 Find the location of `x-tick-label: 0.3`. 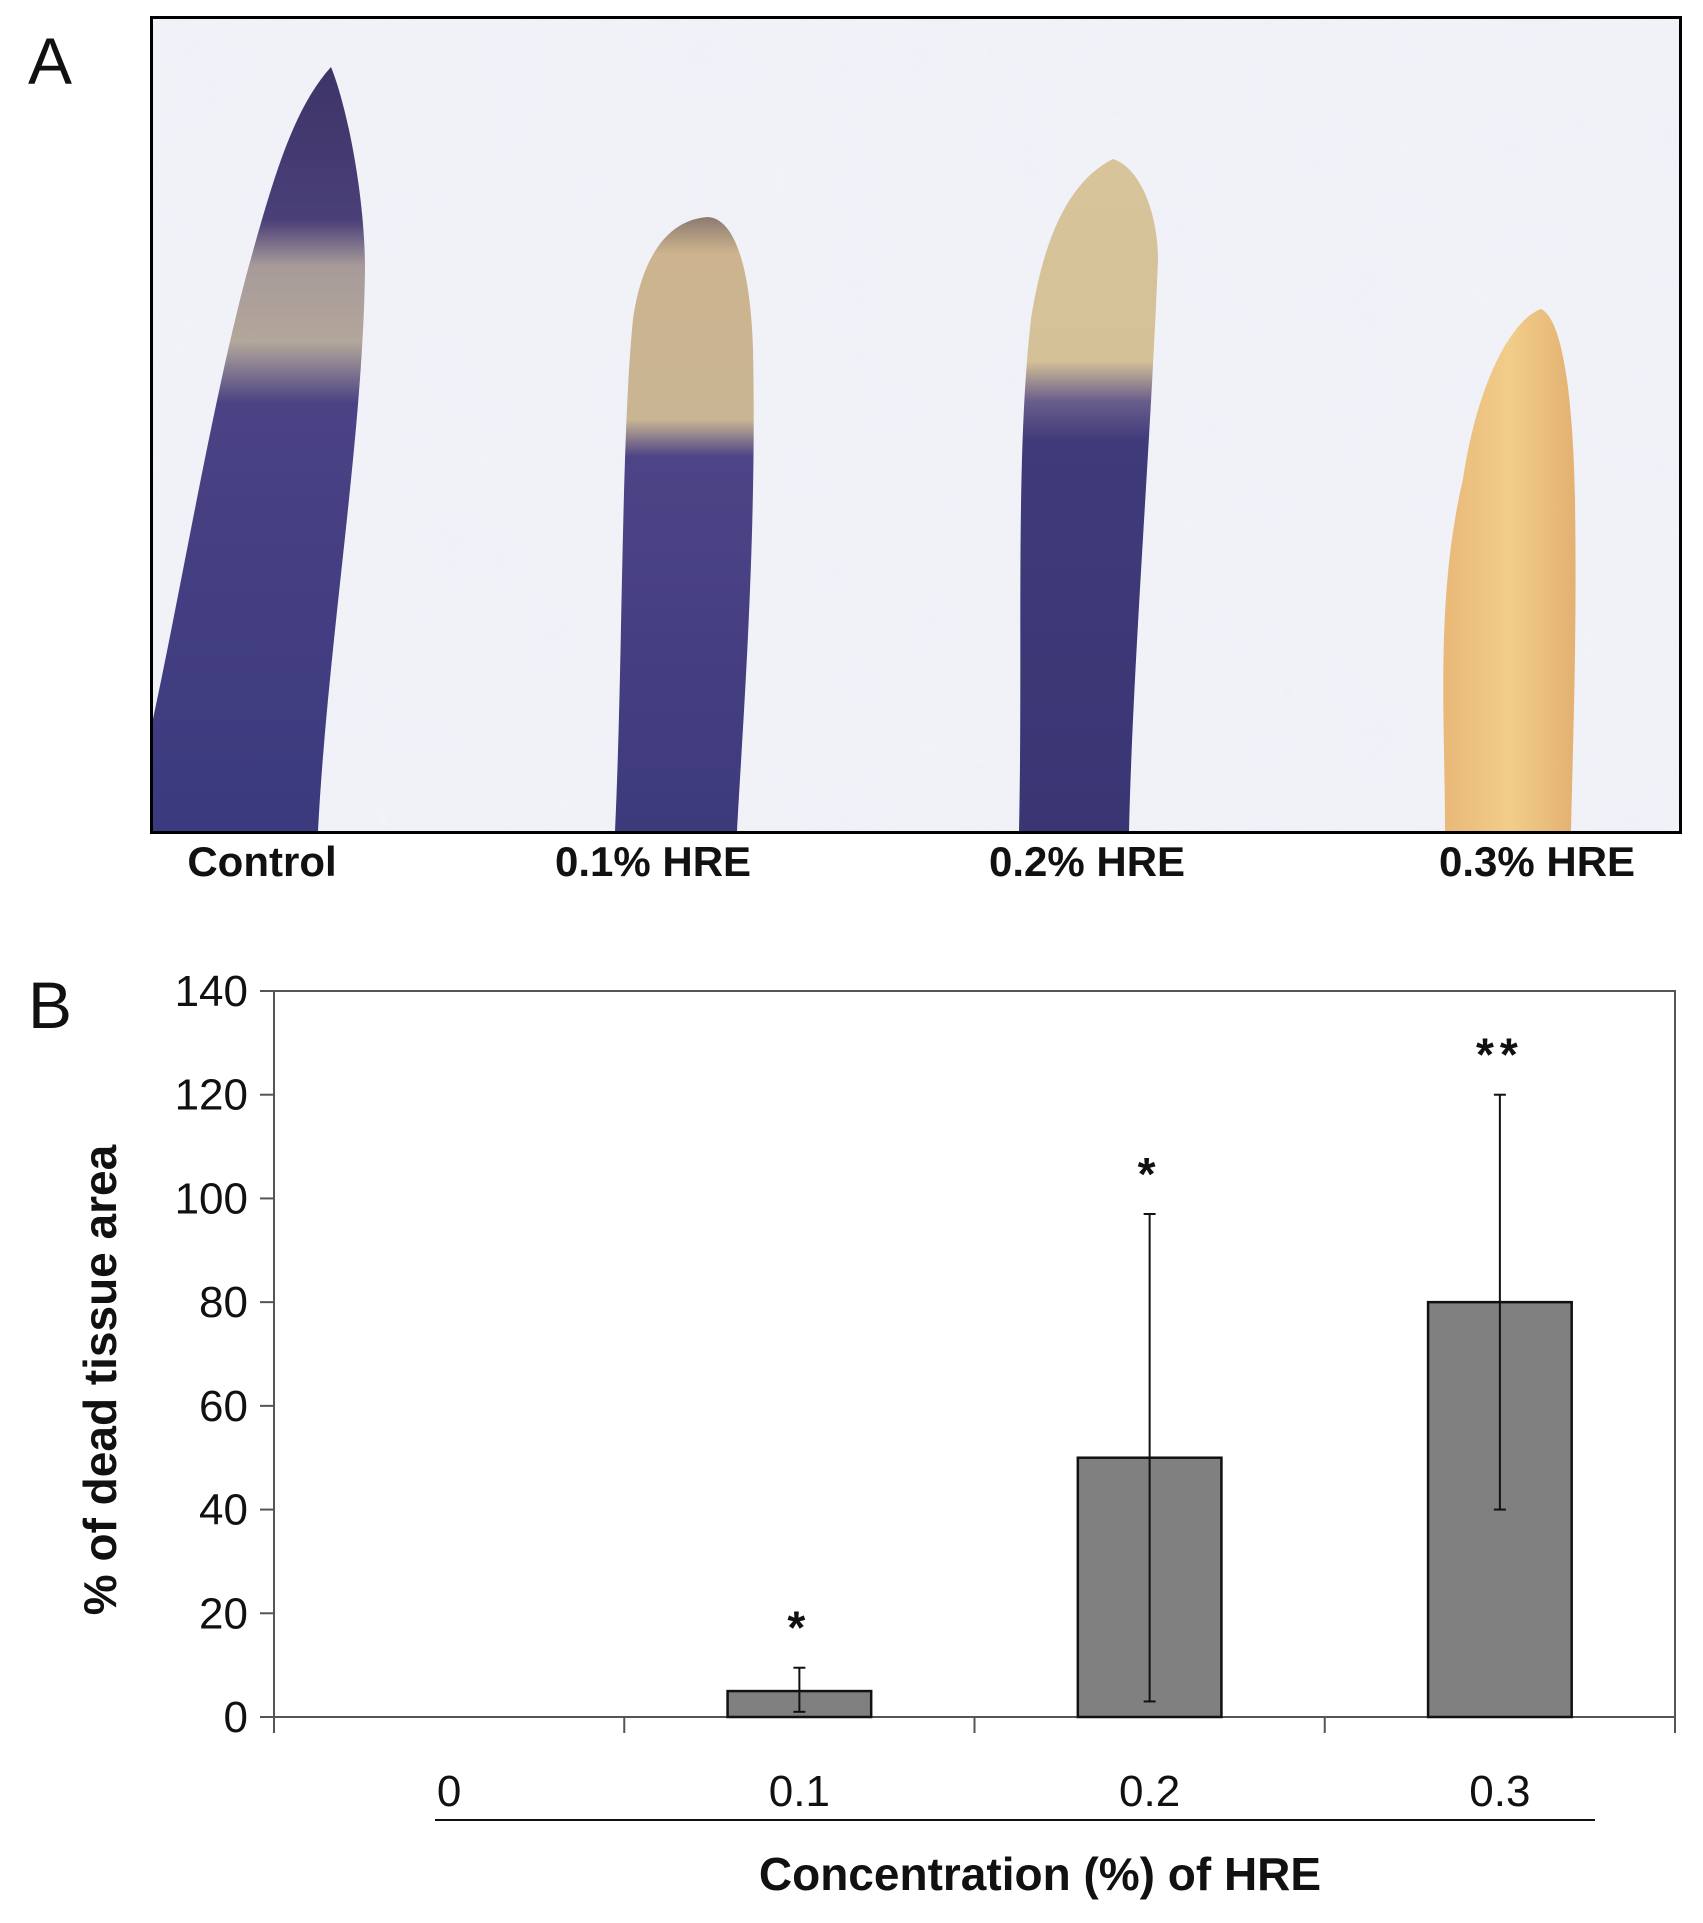

x-tick-label: 0.3 is located at coordinates (1499, 1791).